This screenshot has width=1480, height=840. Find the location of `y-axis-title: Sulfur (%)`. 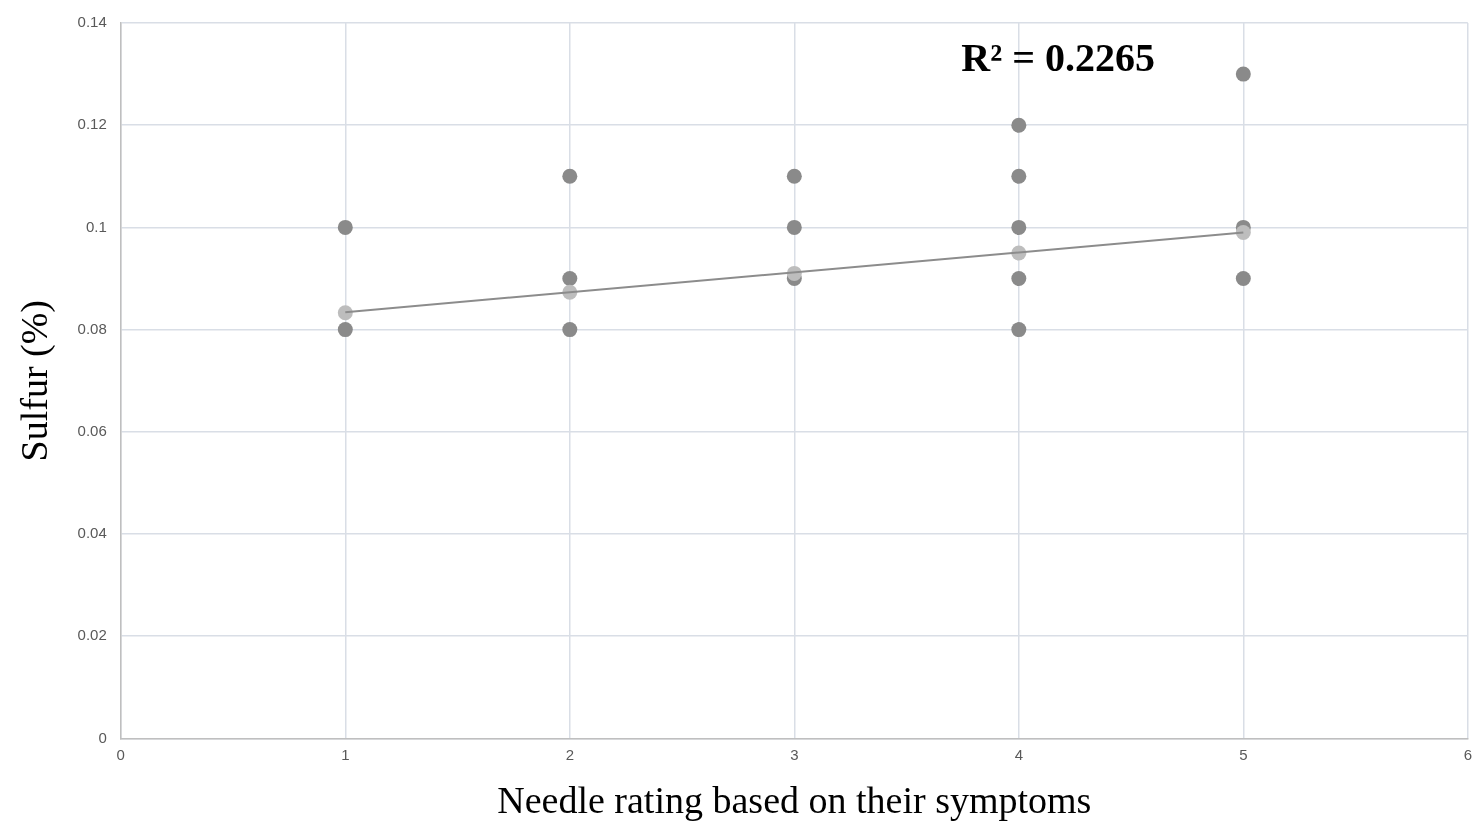

y-axis-title: Sulfur (%) is located at coordinates (34, 380).